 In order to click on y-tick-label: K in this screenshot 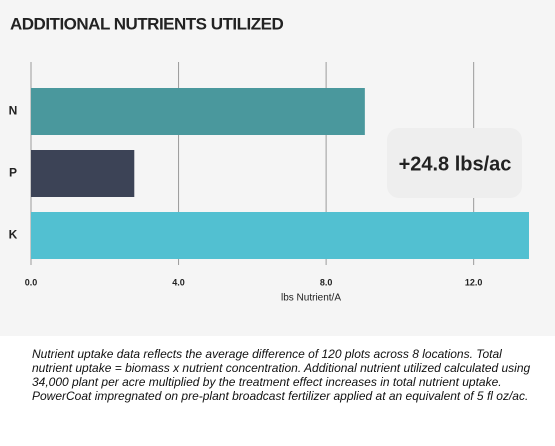, I will do `click(13, 235)`.